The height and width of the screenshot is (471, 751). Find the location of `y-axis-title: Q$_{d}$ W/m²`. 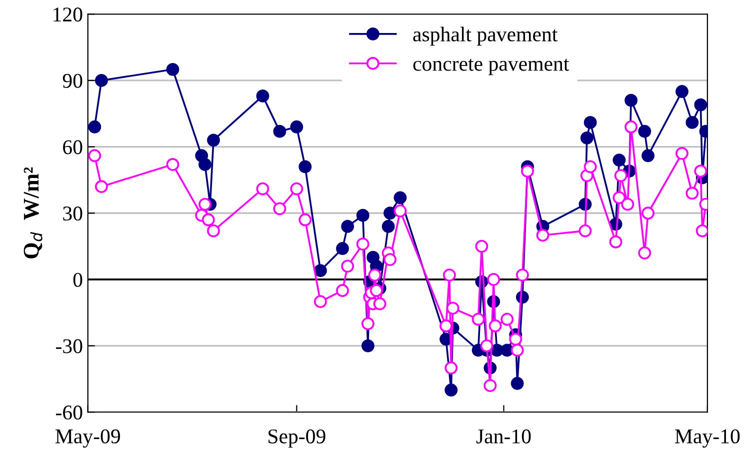

y-axis-title: Q$_{d}$ W/m² is located at coordinates (33, 212).